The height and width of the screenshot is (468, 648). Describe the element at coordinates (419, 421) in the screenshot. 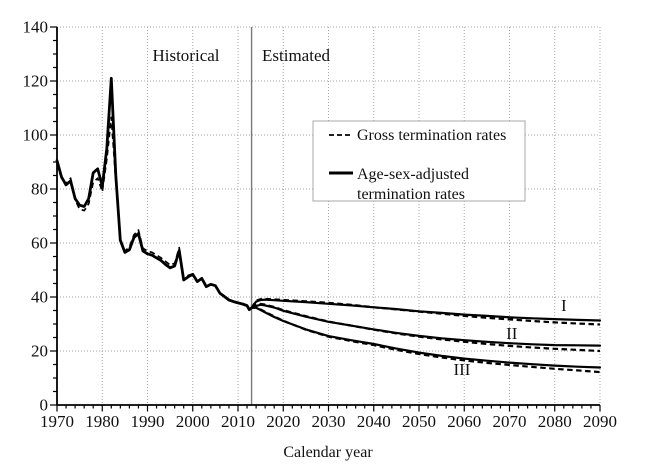

I see `x-tick-label: 2050` at that location.